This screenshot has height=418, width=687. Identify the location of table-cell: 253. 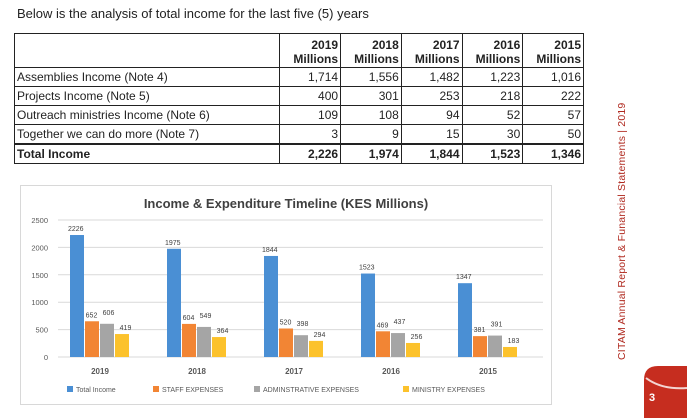
(431, 96).